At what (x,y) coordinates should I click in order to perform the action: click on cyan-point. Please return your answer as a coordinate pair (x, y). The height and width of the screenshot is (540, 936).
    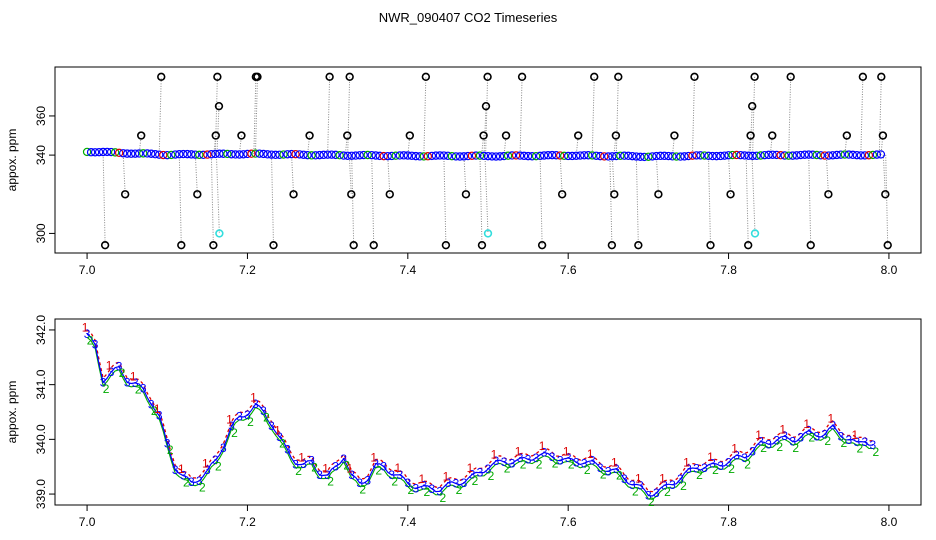
    Looking at the image, I should click on (488, 233).